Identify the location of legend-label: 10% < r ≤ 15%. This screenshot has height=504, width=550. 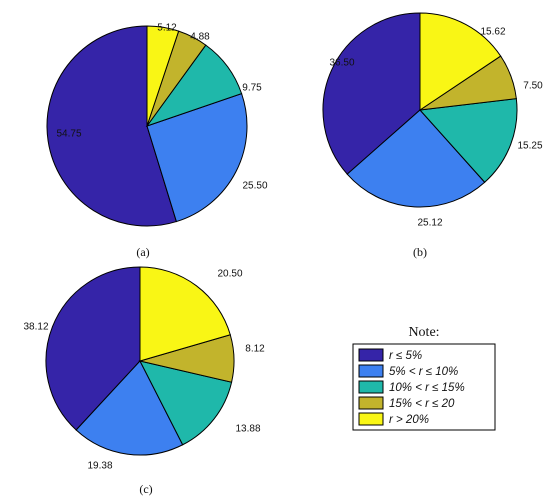
(427, 388).